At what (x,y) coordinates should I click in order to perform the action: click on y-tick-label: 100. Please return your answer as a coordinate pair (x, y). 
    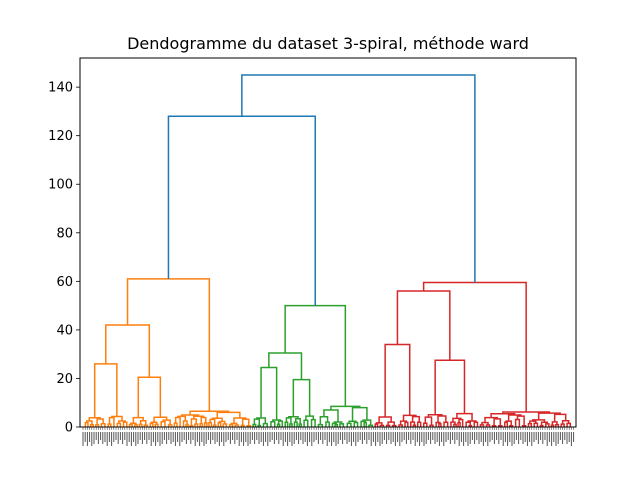
    Looking at the image, I should click on (60, 185).